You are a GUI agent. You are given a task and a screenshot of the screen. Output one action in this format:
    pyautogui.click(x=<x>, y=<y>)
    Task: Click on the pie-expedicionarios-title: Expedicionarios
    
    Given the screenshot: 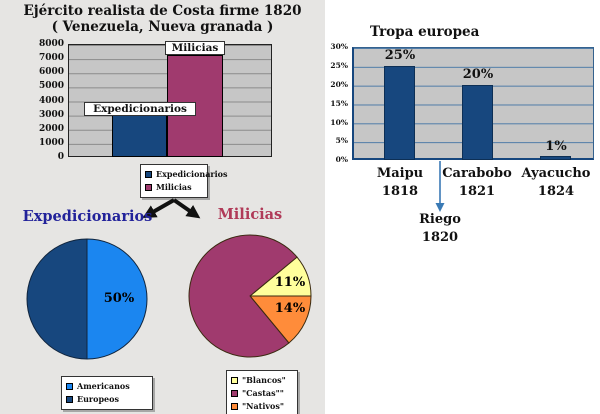 What is the action you would take?
    pyautogui.click(x=87, y=216)
    